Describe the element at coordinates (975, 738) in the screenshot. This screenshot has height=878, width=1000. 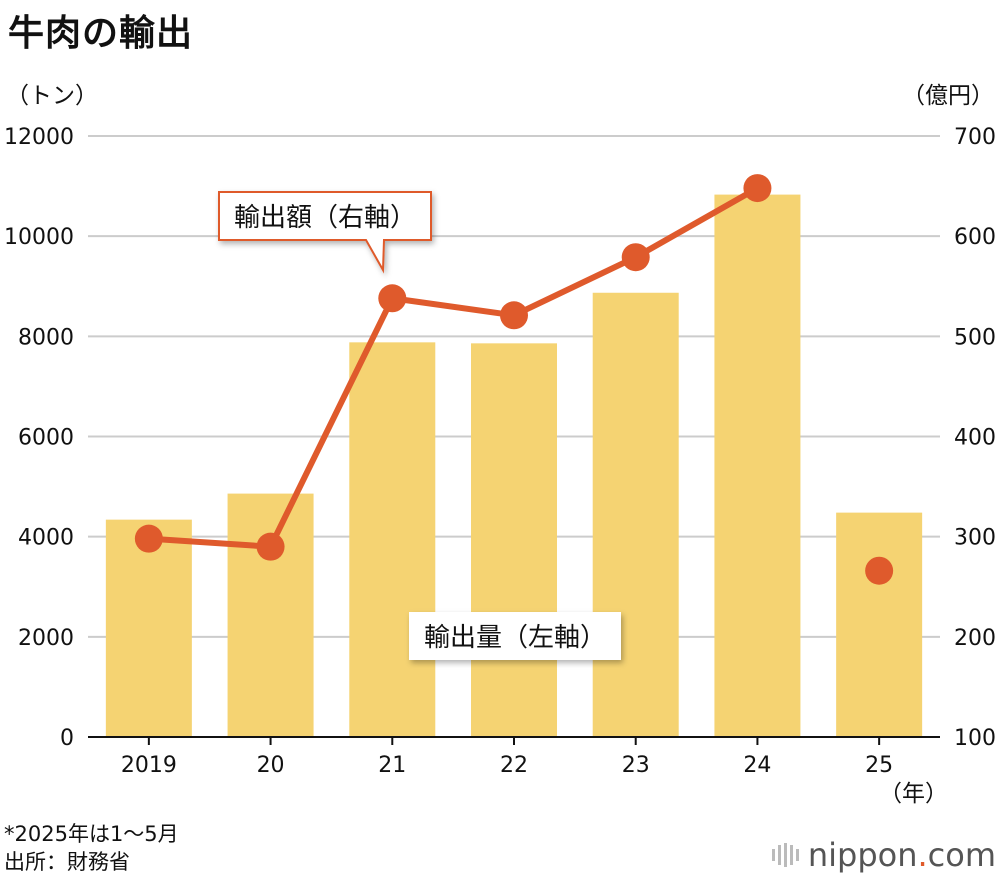
I see `right-tick-label: 100` at that location.